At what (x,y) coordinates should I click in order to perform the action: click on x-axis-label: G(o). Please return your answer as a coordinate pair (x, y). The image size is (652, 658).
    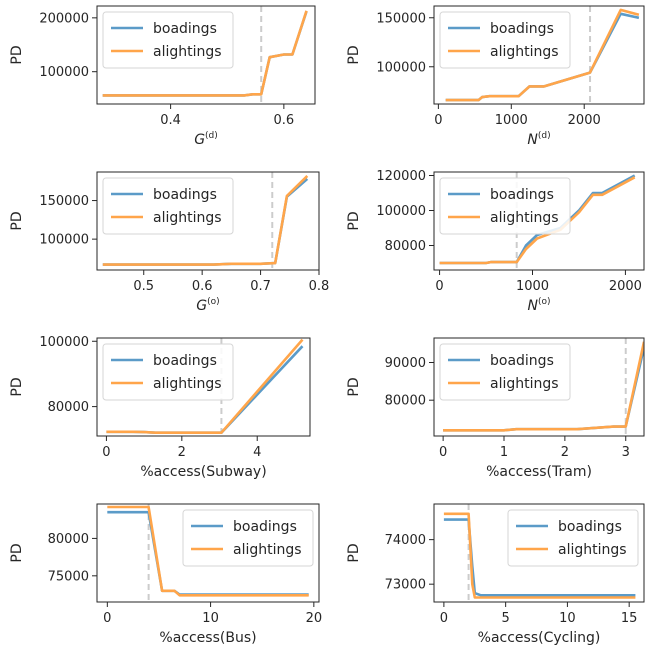
    Looking at the image, I should click on (207, 305).